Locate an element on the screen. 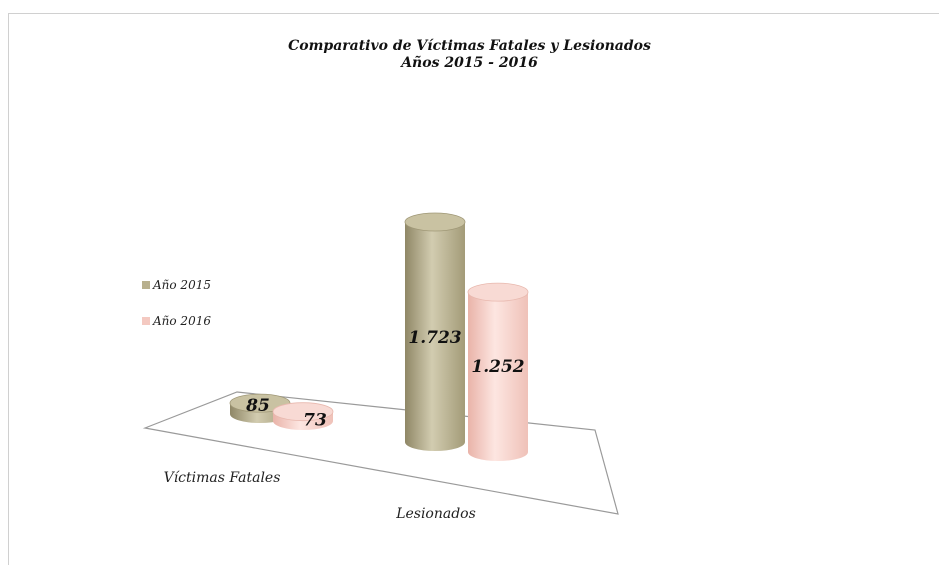  legend: Año 2015 Año 2016 is located at coordinates (176, 312).